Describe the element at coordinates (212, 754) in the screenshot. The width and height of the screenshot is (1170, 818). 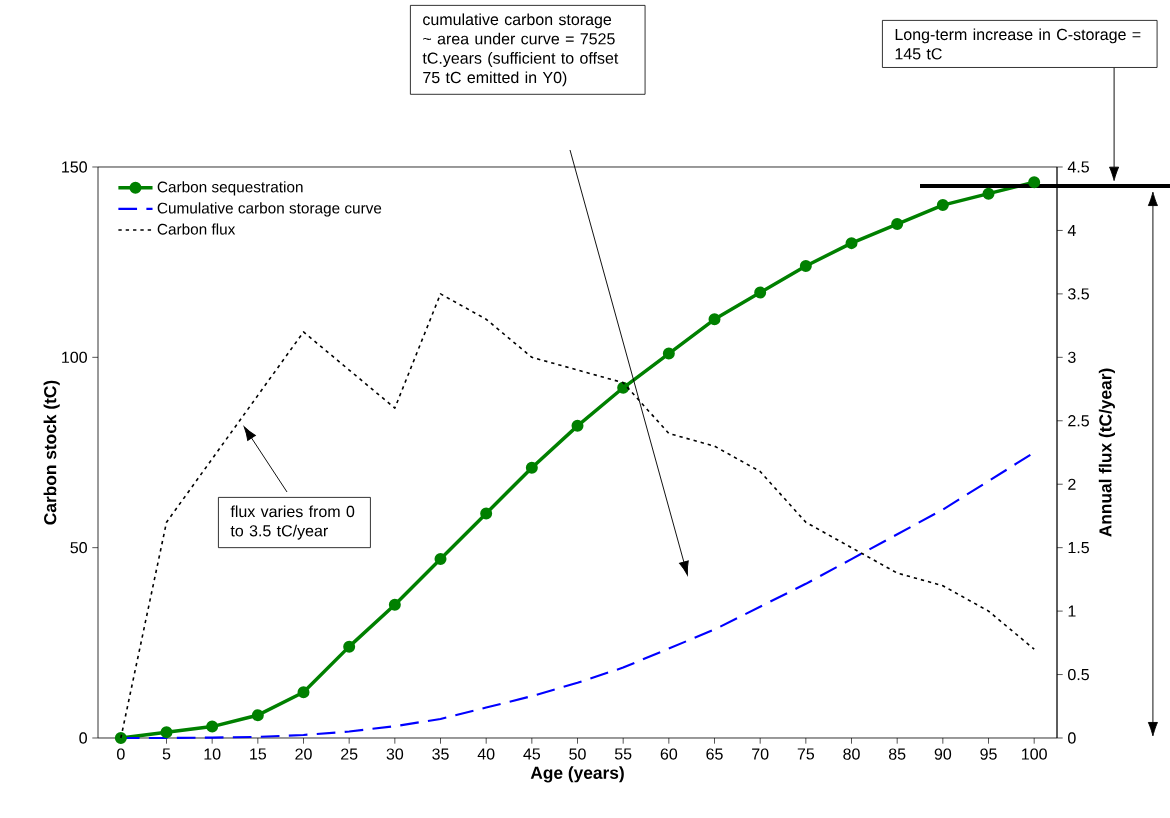
I see `x-tick-label: 10` at that location.